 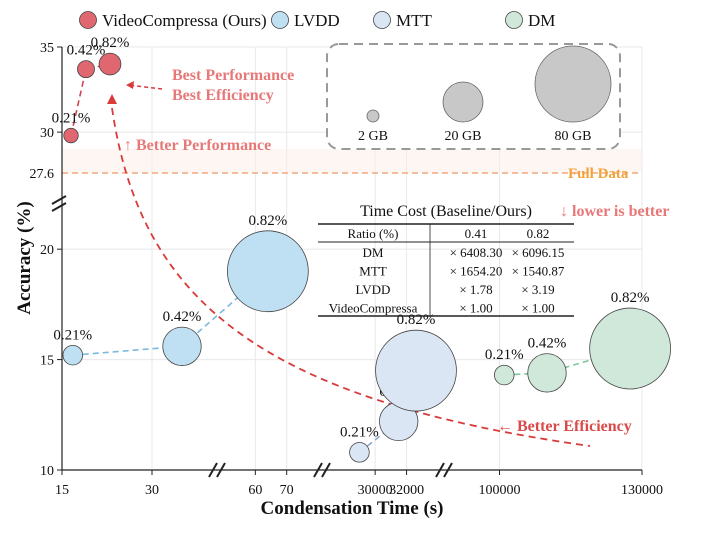 What do you see at coordinates (373, 252) in the screenshot?
I see `table-cell: DM` at bounding box center [373, 252].